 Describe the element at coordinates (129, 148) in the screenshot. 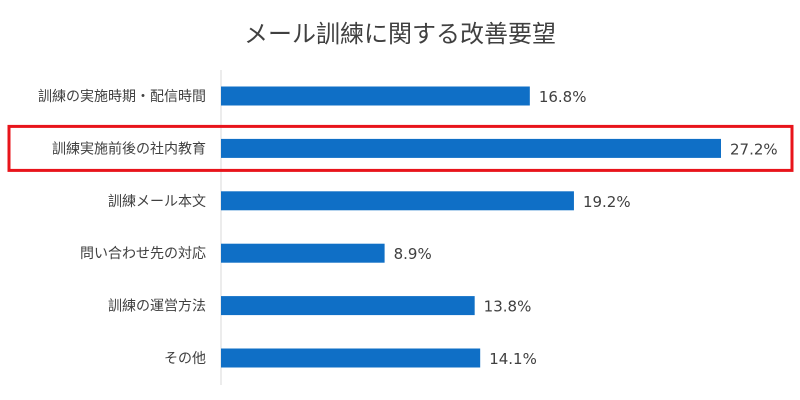

I see `category-label: 訓練実施前後の社内教育` at that location.